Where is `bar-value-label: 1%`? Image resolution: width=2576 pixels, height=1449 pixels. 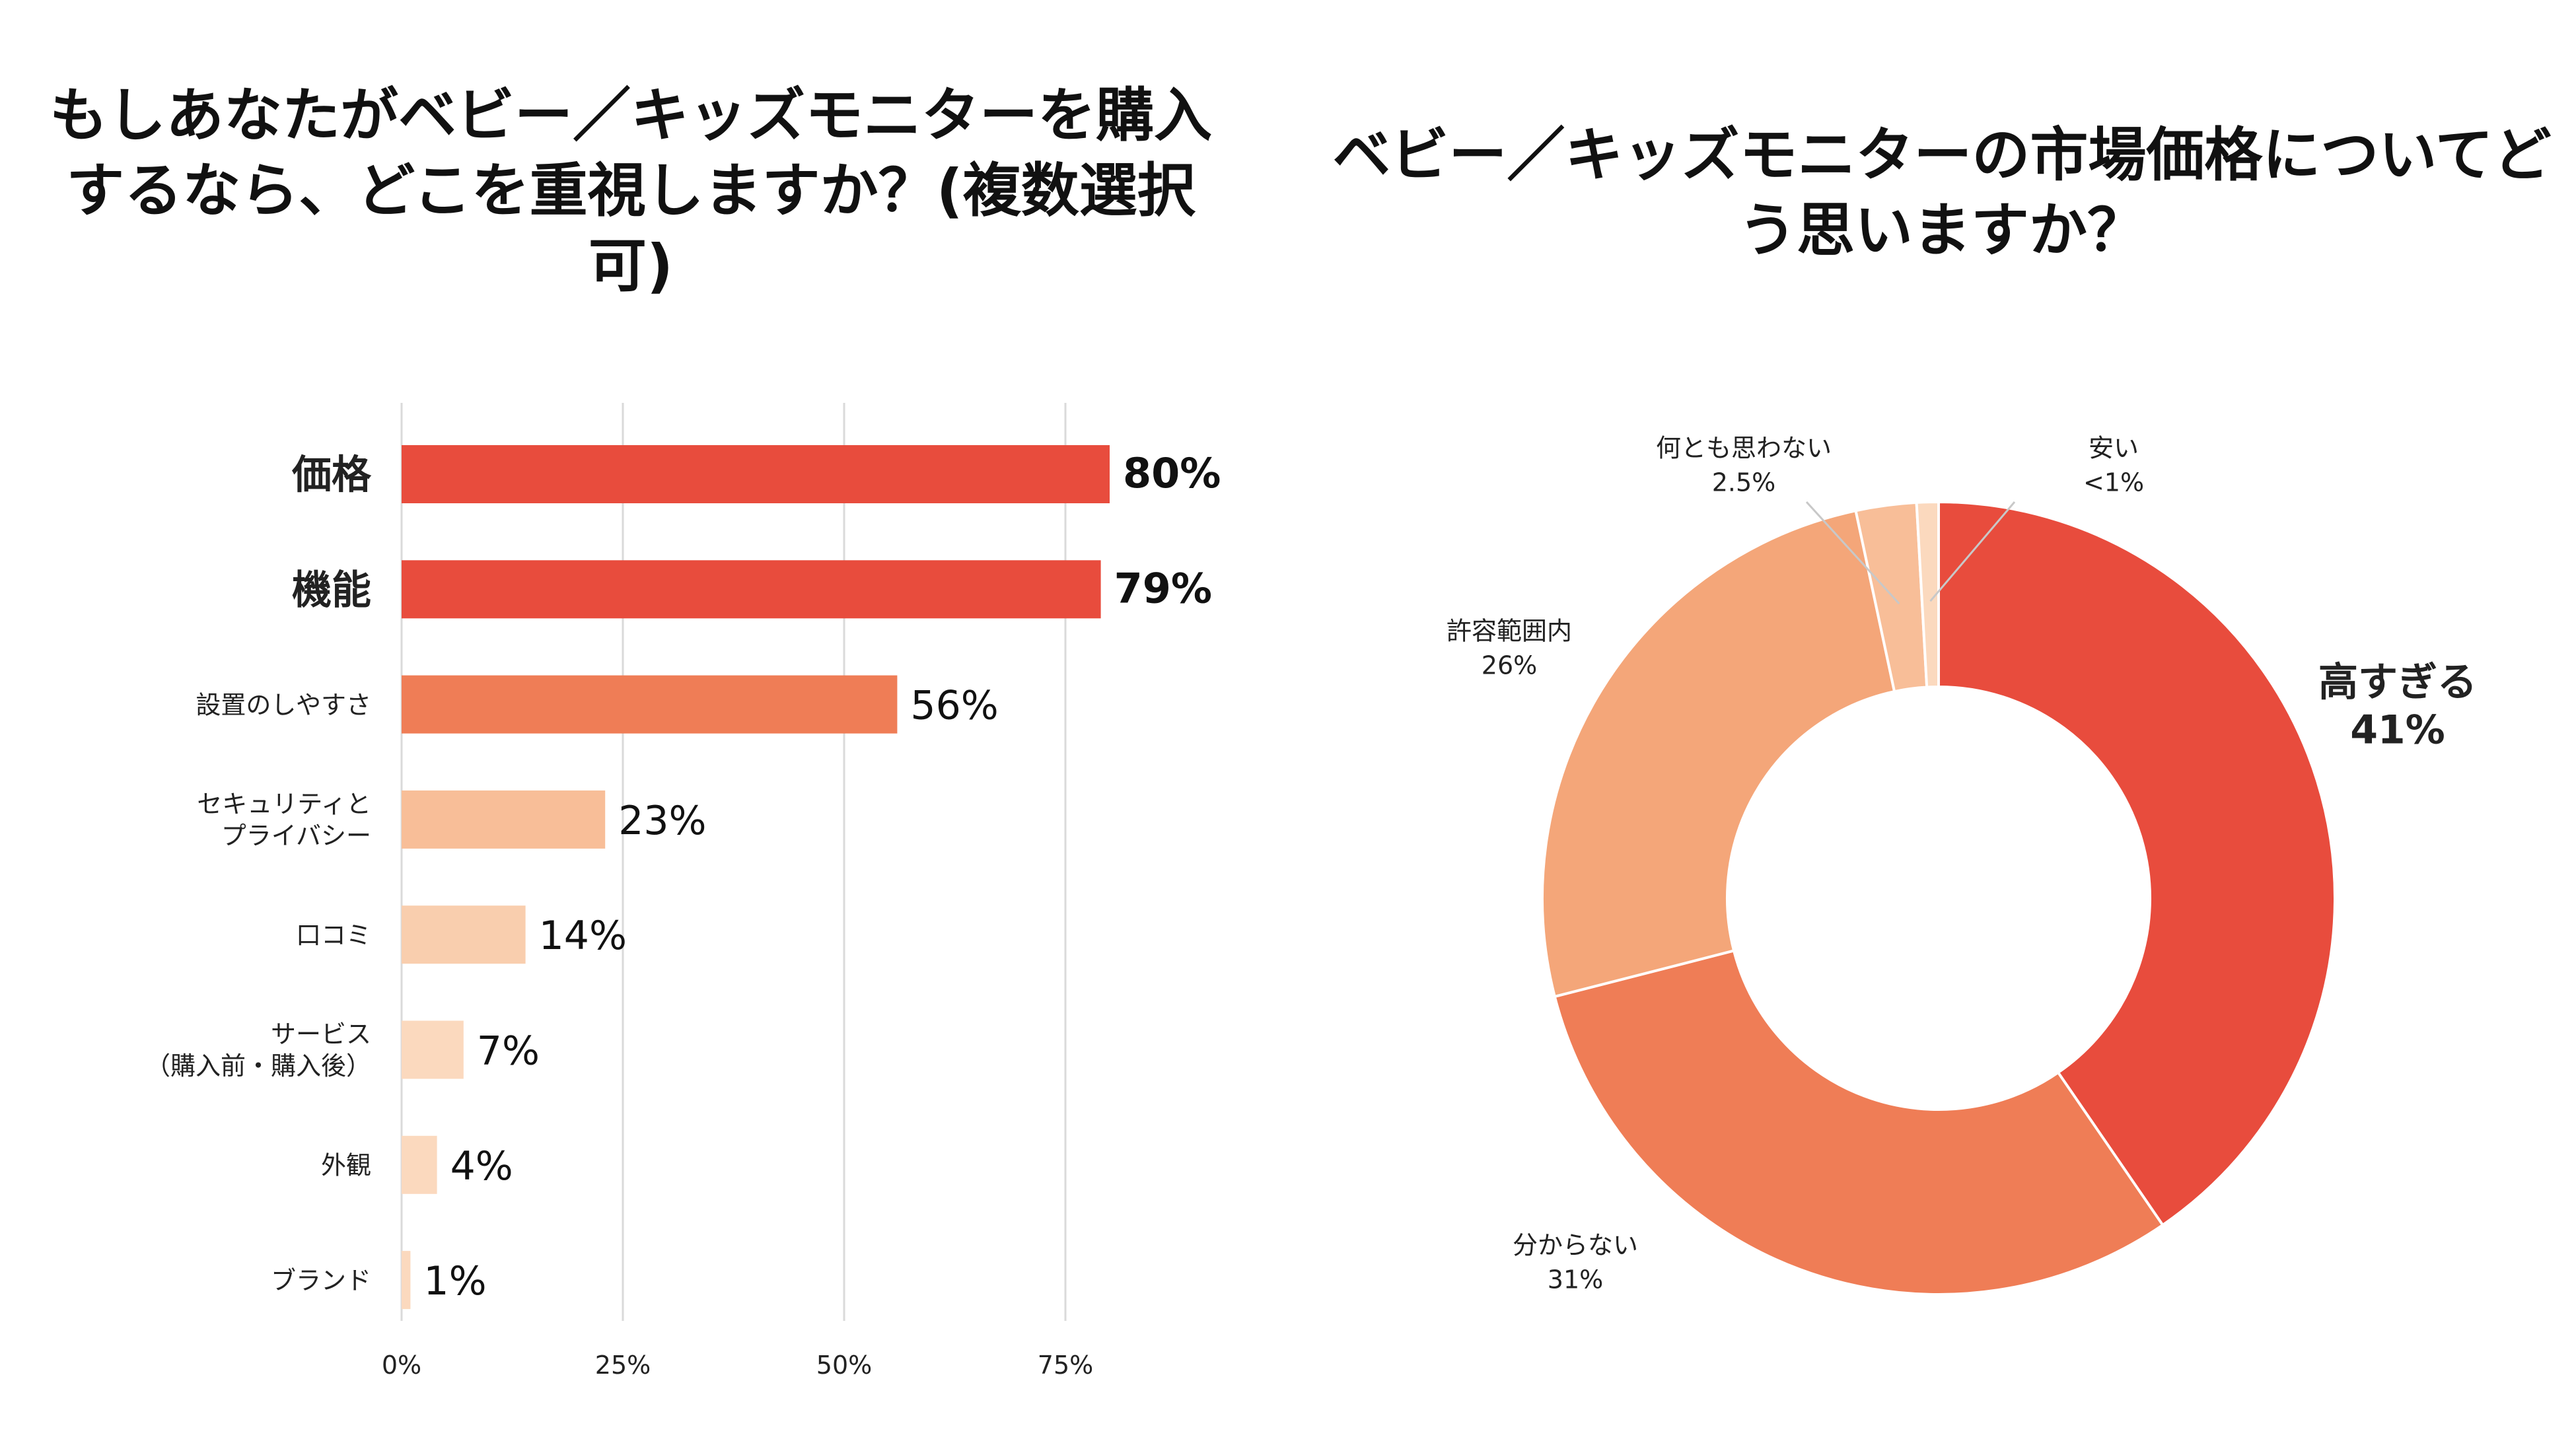 bar-value-label: 1% is located at coordinates (454, 1281).